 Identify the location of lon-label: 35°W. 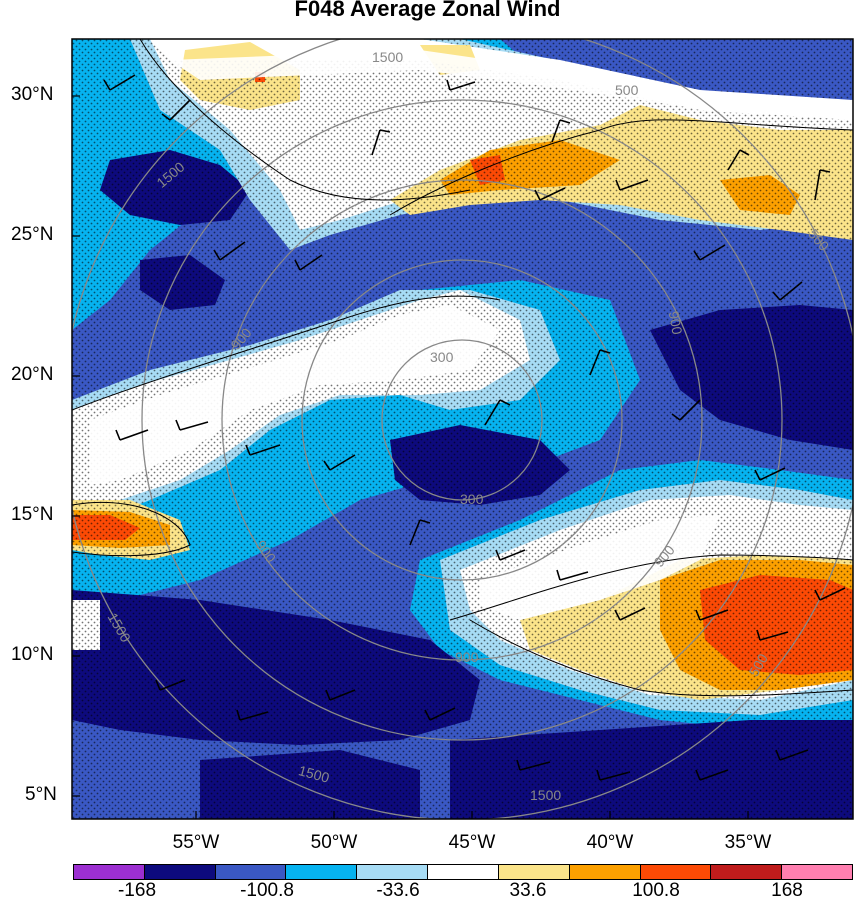
(748, 842).